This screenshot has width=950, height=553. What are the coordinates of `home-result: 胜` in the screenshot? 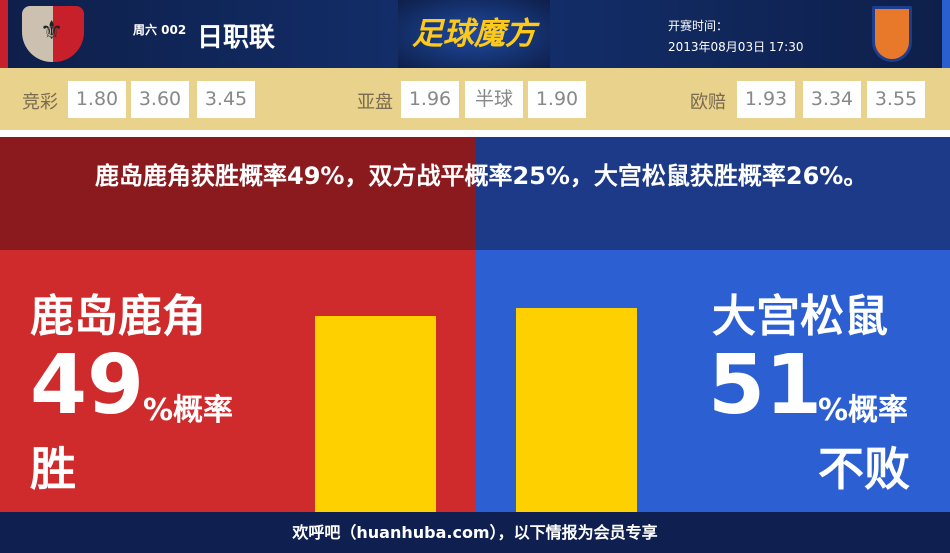 It's located at (53, 469).